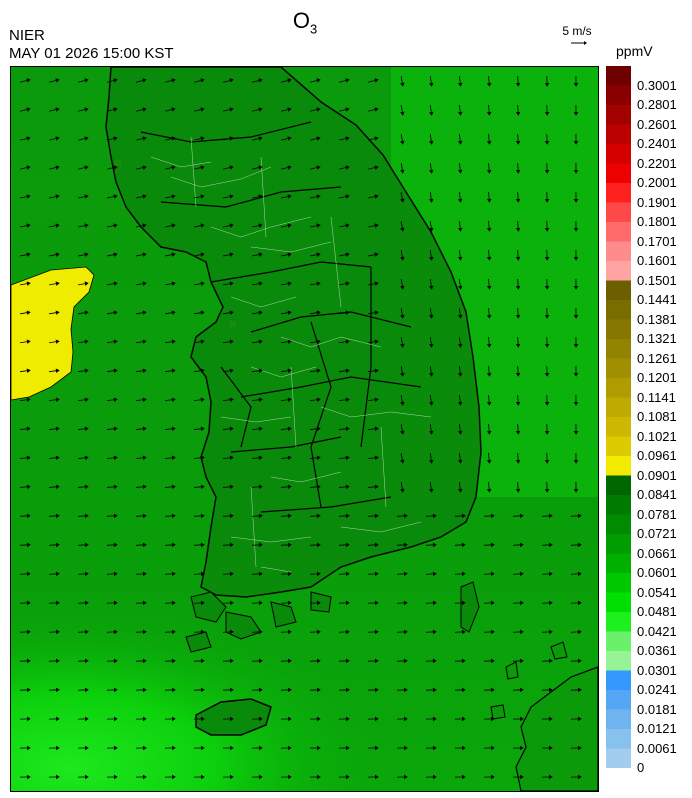 Image resolution: width=692 pixels, height=798 pixels. What do you see at coordinates (657, 612) in the screenshot?
I see `colorbar-level-label: 0.0481` at bounding box center [657, 612].